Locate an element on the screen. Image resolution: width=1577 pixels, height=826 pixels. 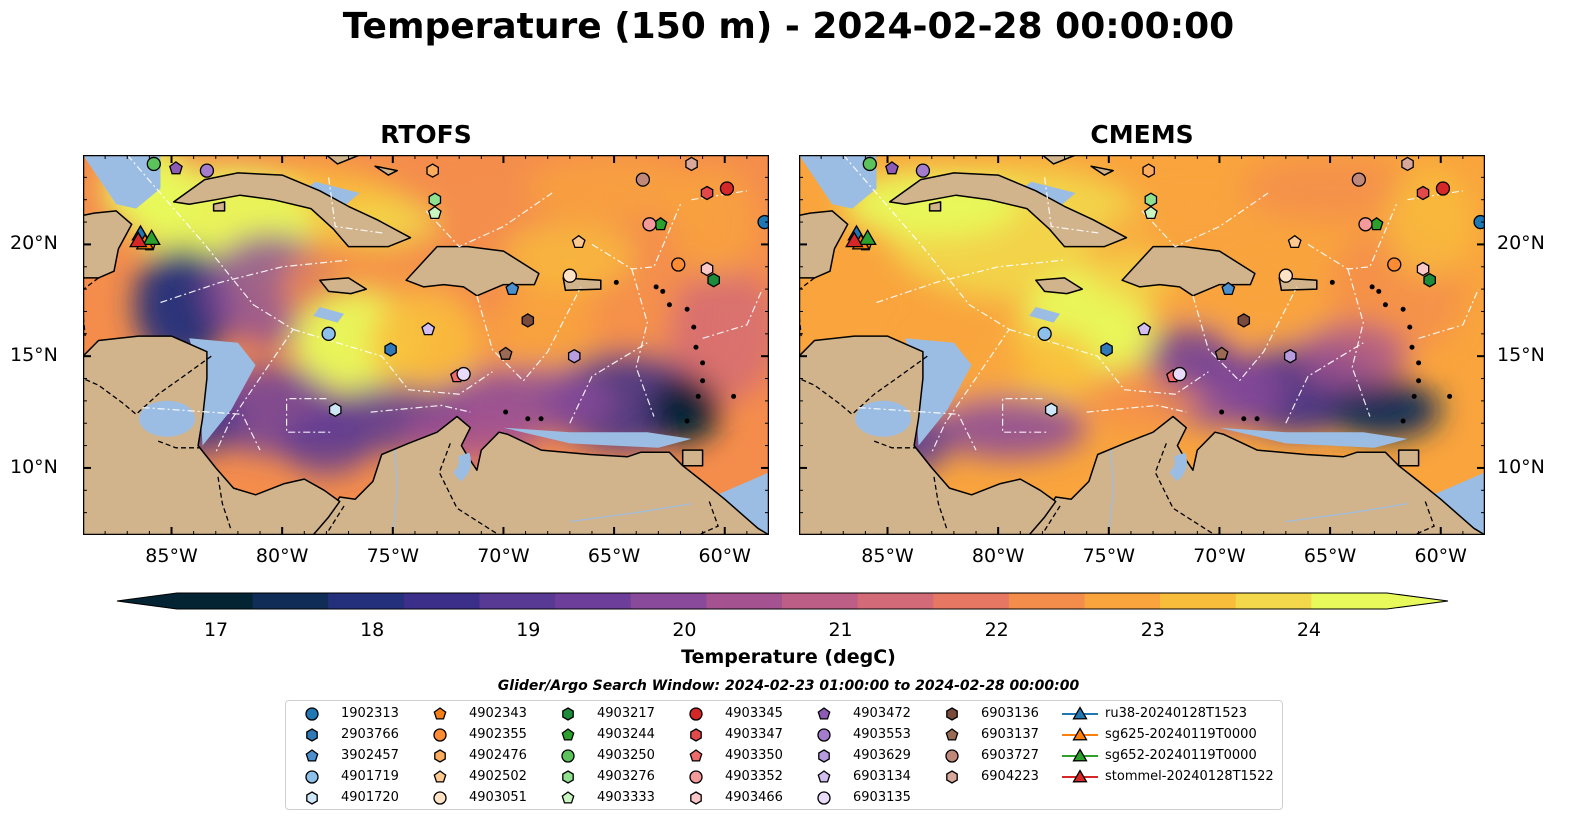
legend-label: 4903350 is located at coordinates (754, 755).